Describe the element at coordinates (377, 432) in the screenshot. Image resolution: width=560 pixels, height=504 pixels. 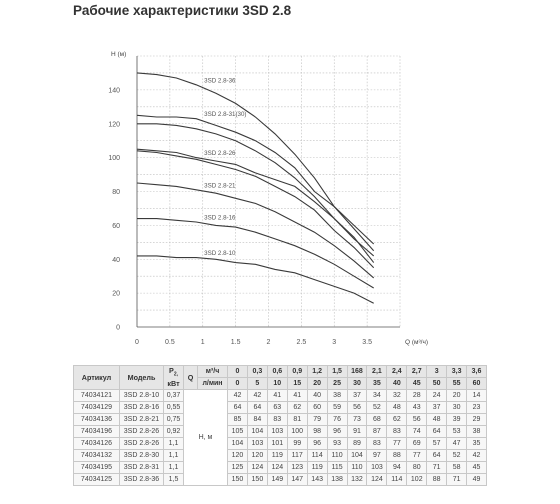
I see `cell-head-value: 87` at that location.